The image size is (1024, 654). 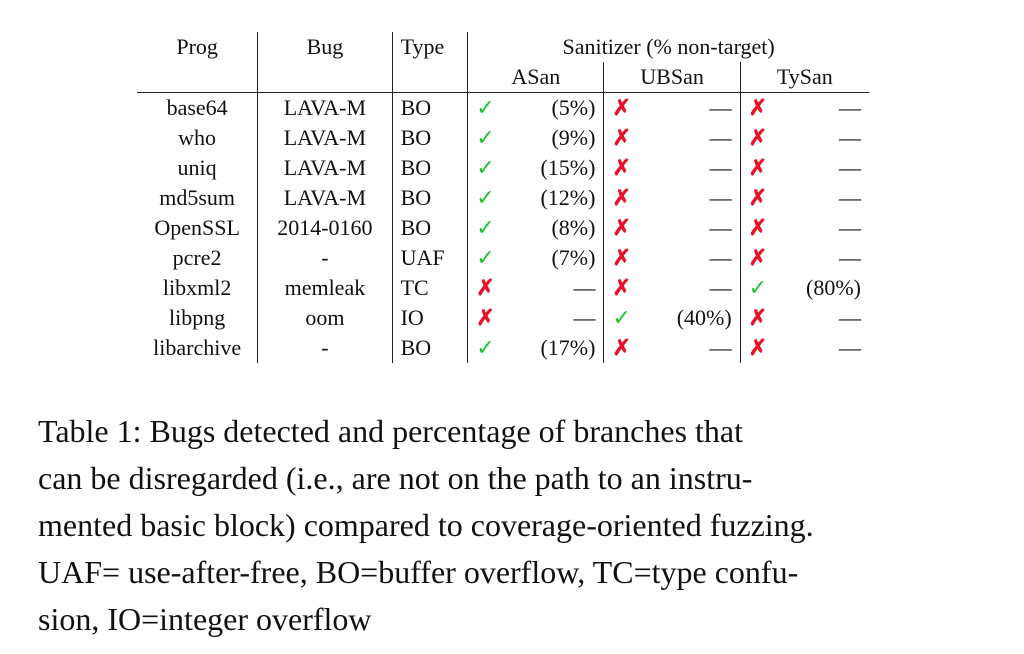 I want to click on header-row-2: ASan UBSan TySan, so click(x=503, y=77).